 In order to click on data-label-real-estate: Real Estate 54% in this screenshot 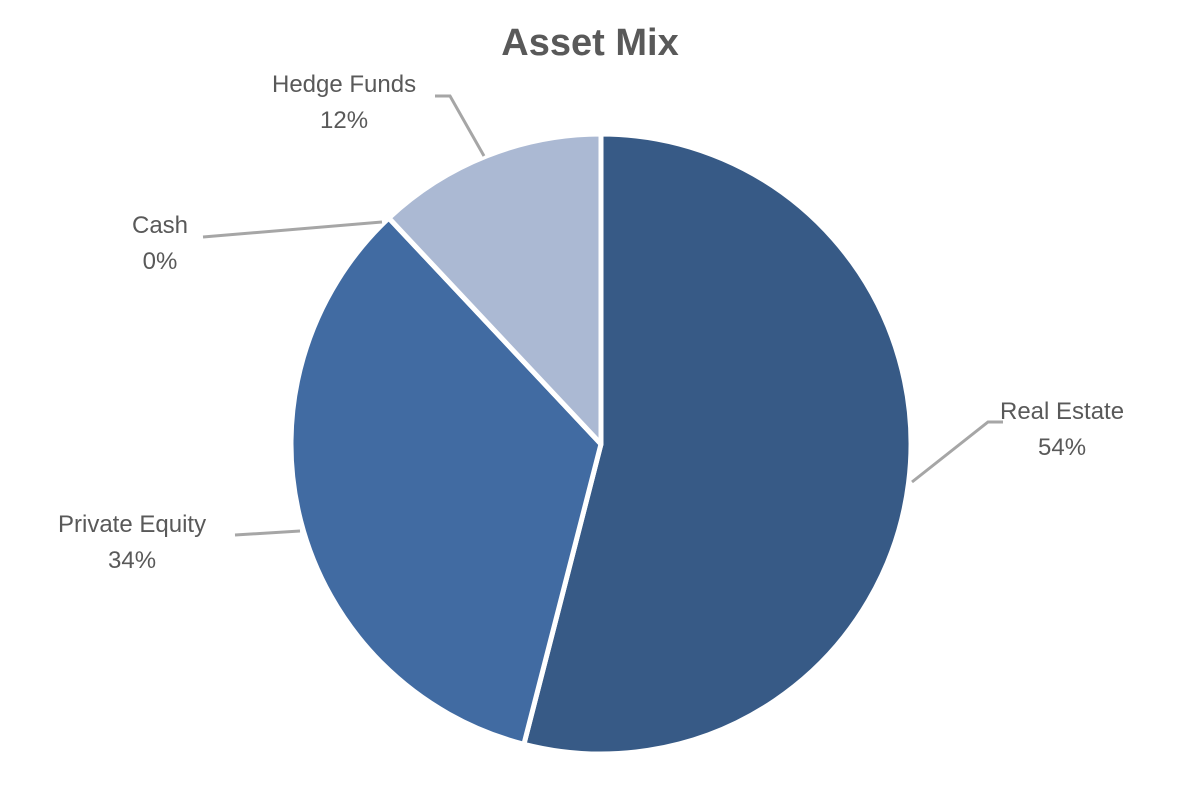, I will do `click(1062, 430)`.